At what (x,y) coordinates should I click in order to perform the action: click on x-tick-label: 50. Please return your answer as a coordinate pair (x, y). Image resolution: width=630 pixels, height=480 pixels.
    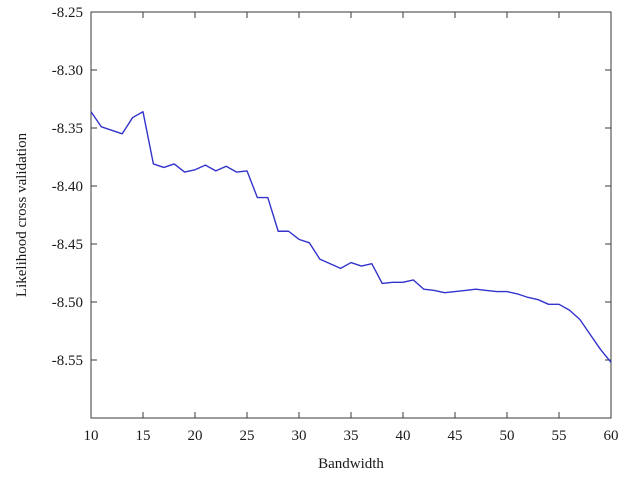
    Looking at the image, I should click on (507, 436).